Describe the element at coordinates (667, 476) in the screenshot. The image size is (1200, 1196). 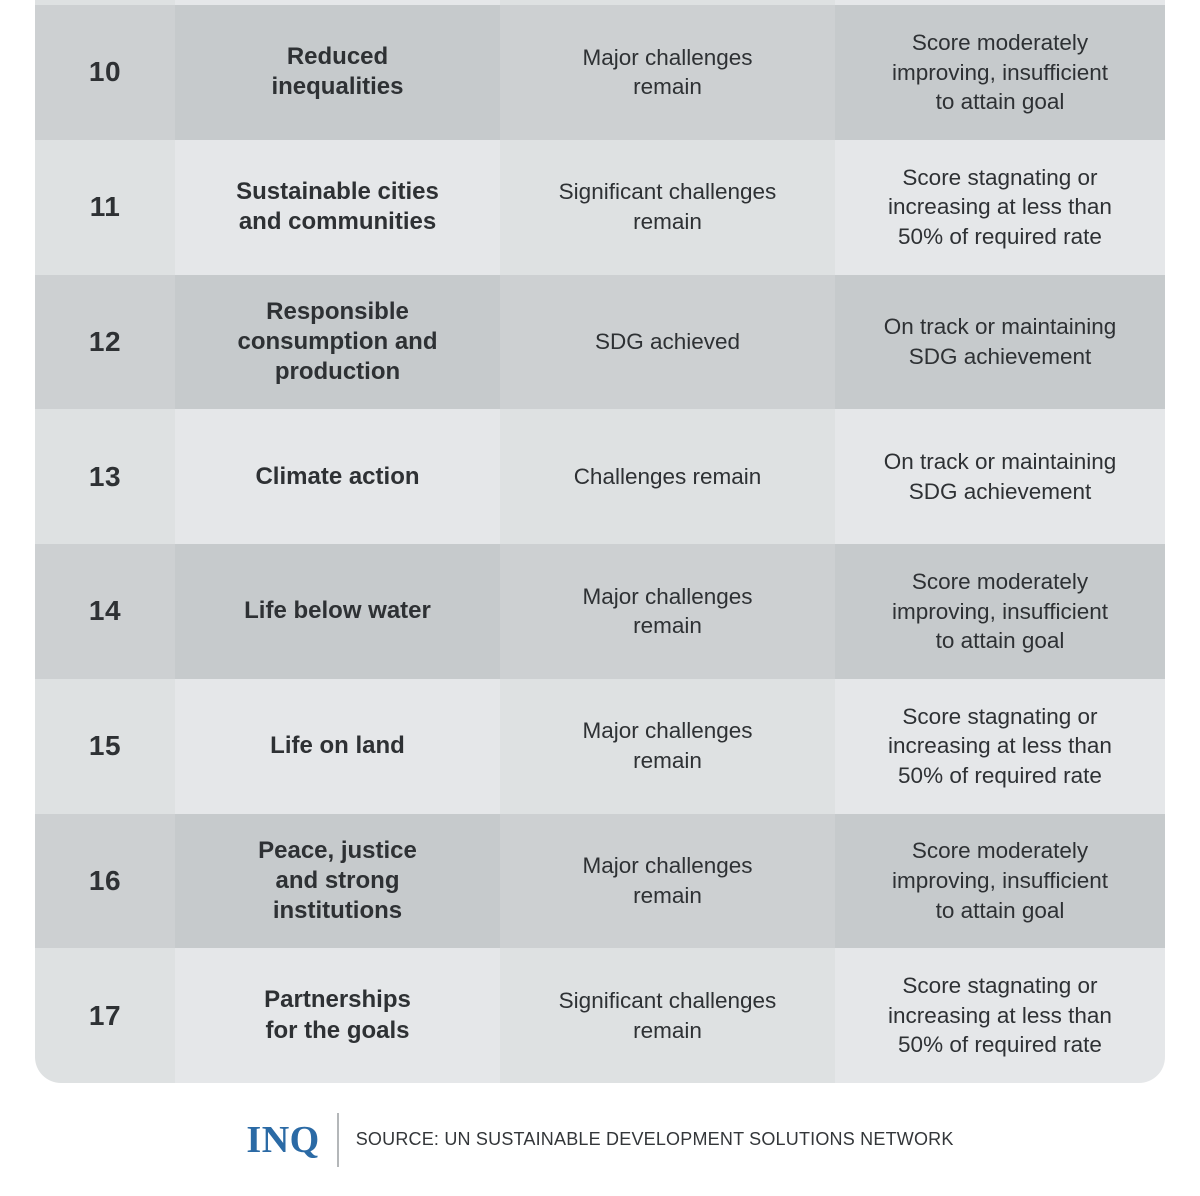
I see `goal-status: Challenges remain` at that location.